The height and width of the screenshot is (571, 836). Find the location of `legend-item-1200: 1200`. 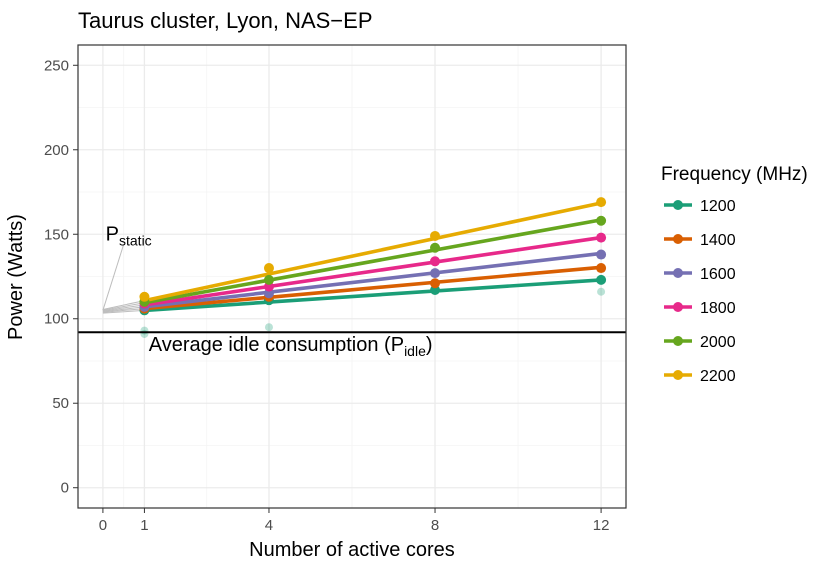

legend-item-1200: 1200 is located at coordinates (700, 206).